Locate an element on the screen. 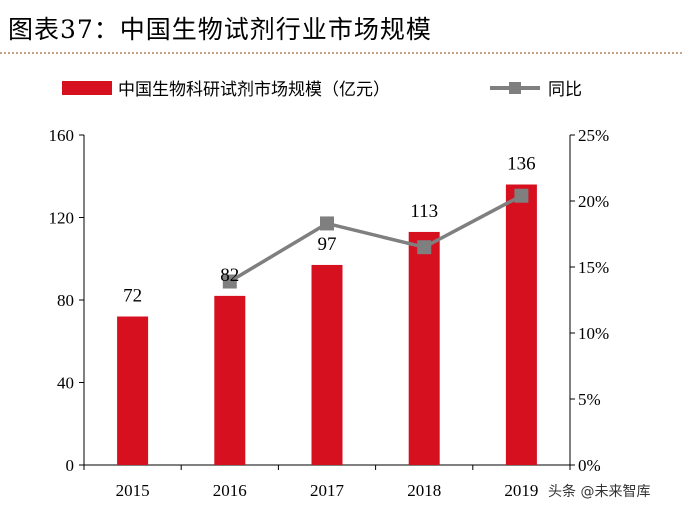 This screenshot has height=518, width=682. y-tick-label-left: 120 is located at coordinates (62, 218).